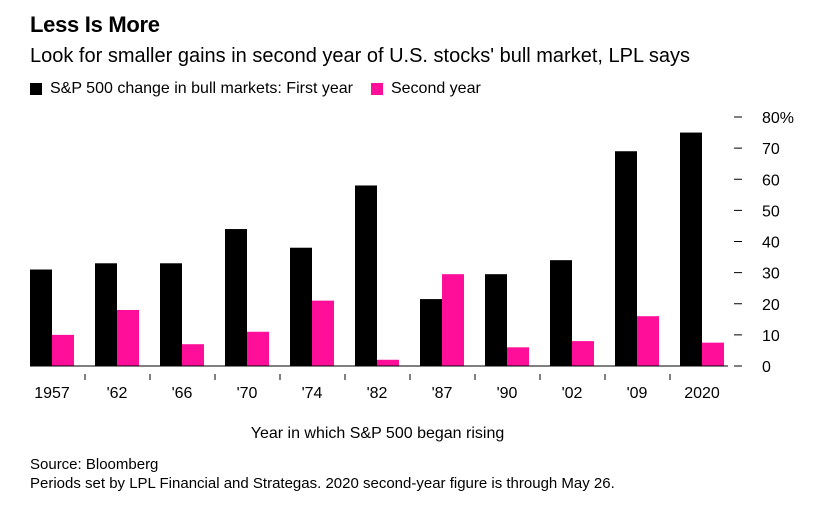 The image size is (815, 517). I want to click on x-tick-label: 2020, so click(702, 393).